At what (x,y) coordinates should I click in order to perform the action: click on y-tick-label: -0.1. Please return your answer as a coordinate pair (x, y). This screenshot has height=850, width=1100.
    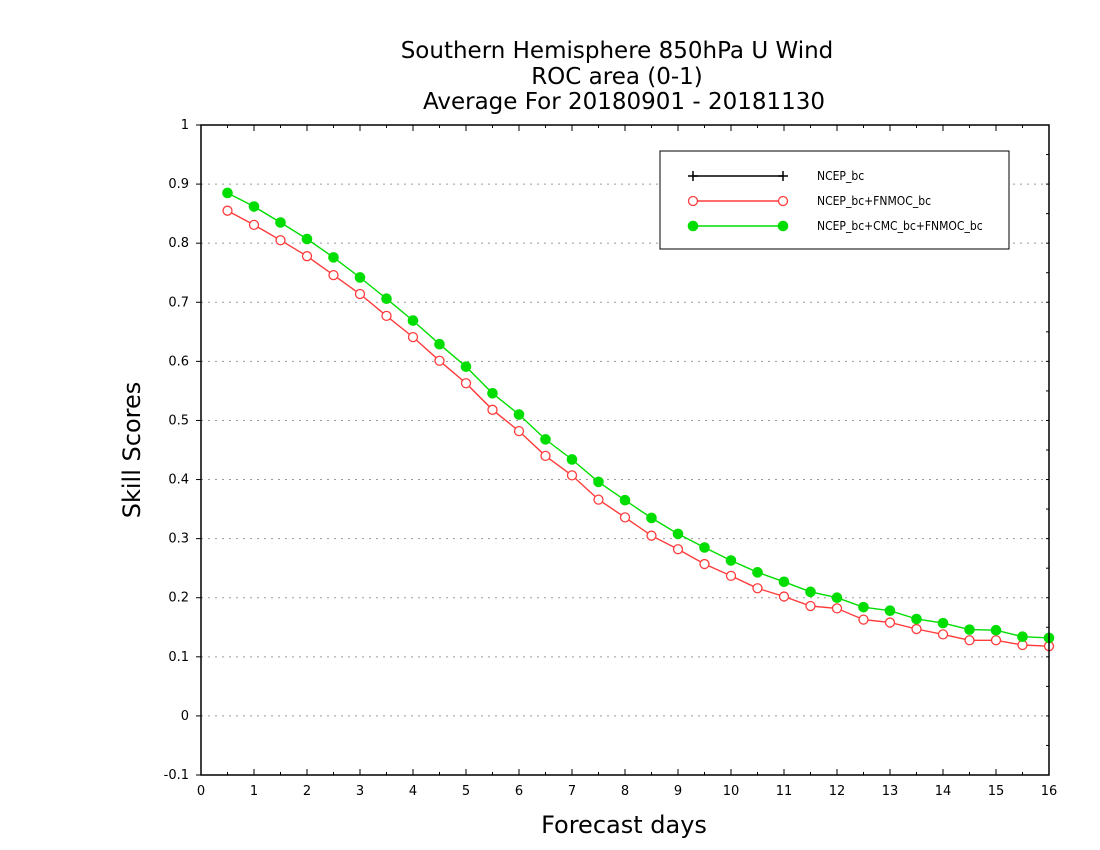
    Looking at the image, I should click on (176, 775).